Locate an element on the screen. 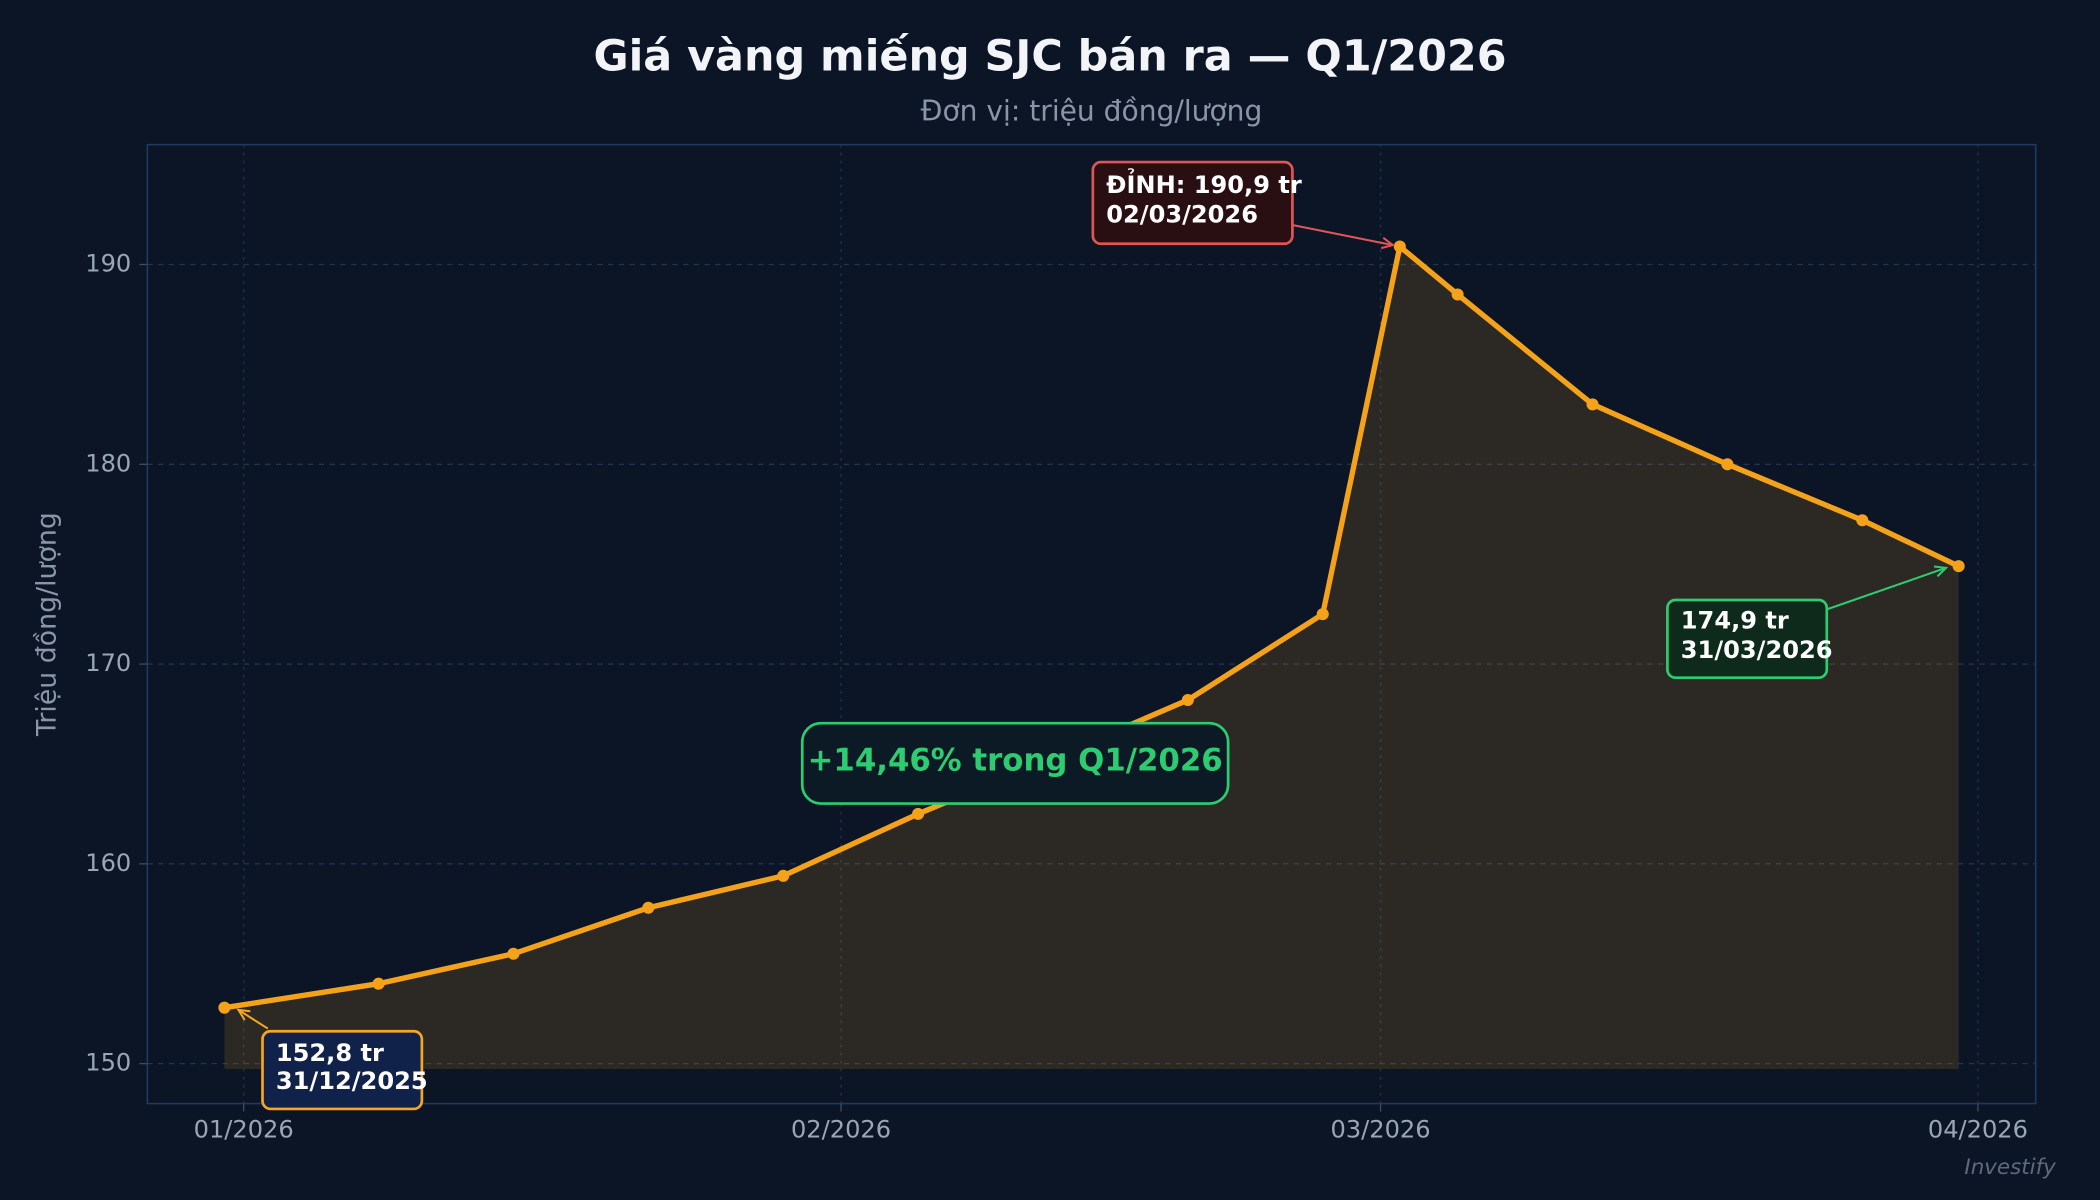  annotation-text: 02/03/2026 is located at coordinates (1182, 215).